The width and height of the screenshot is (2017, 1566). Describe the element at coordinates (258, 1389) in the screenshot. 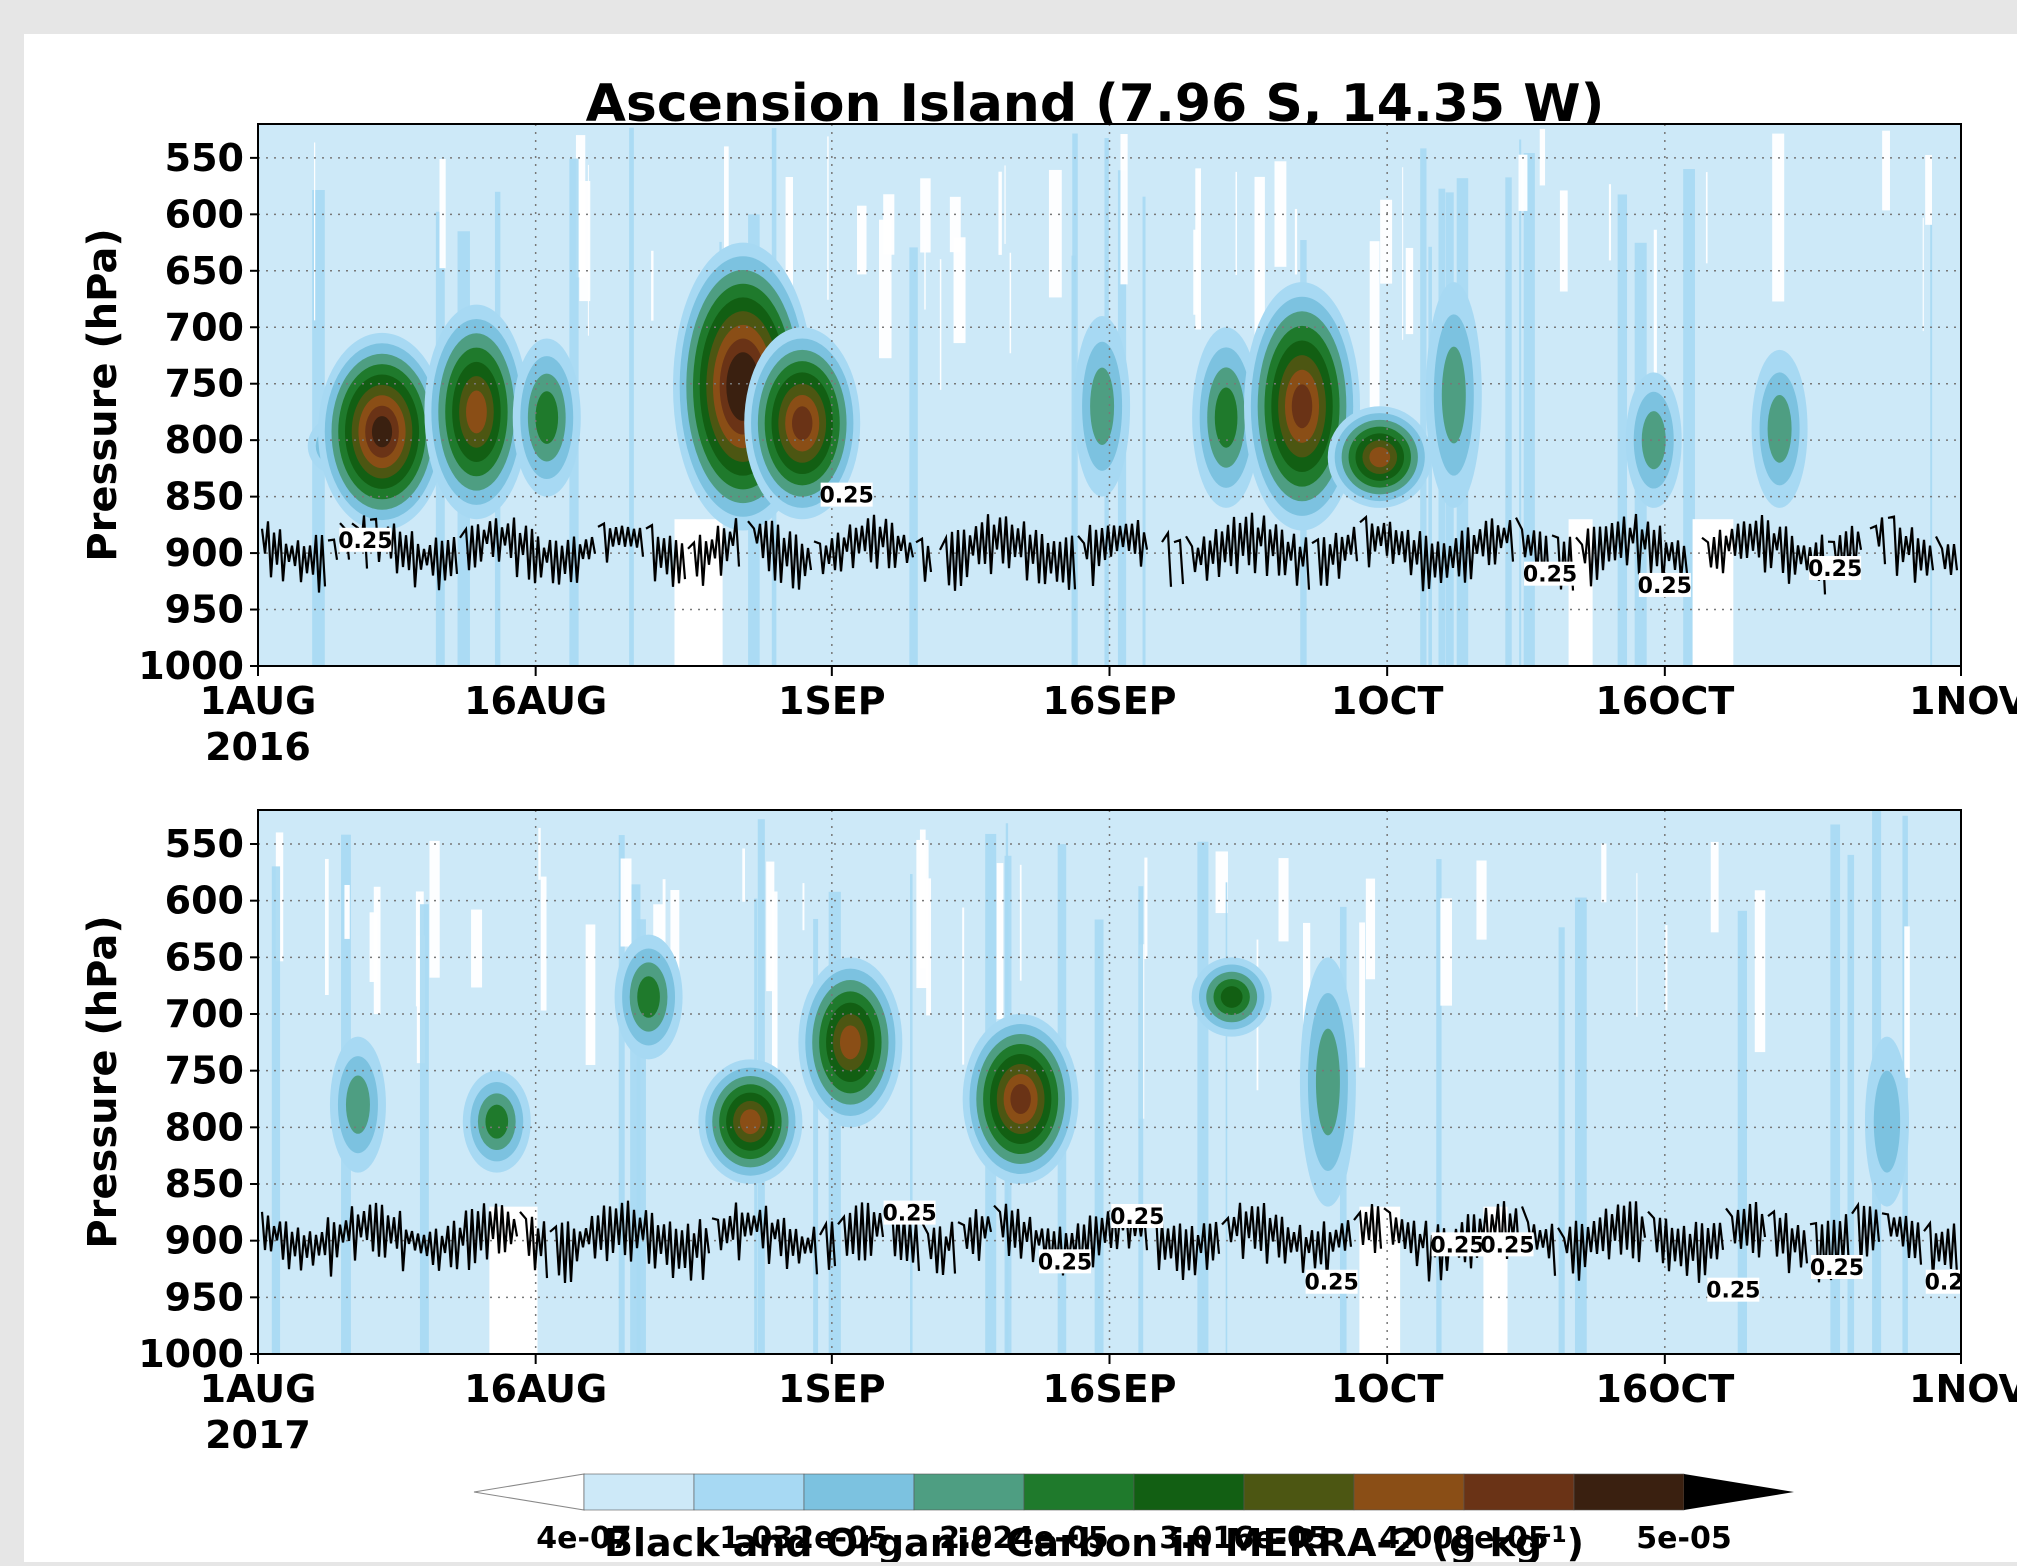

I see `x-tick-label: 1AUG` at that location.